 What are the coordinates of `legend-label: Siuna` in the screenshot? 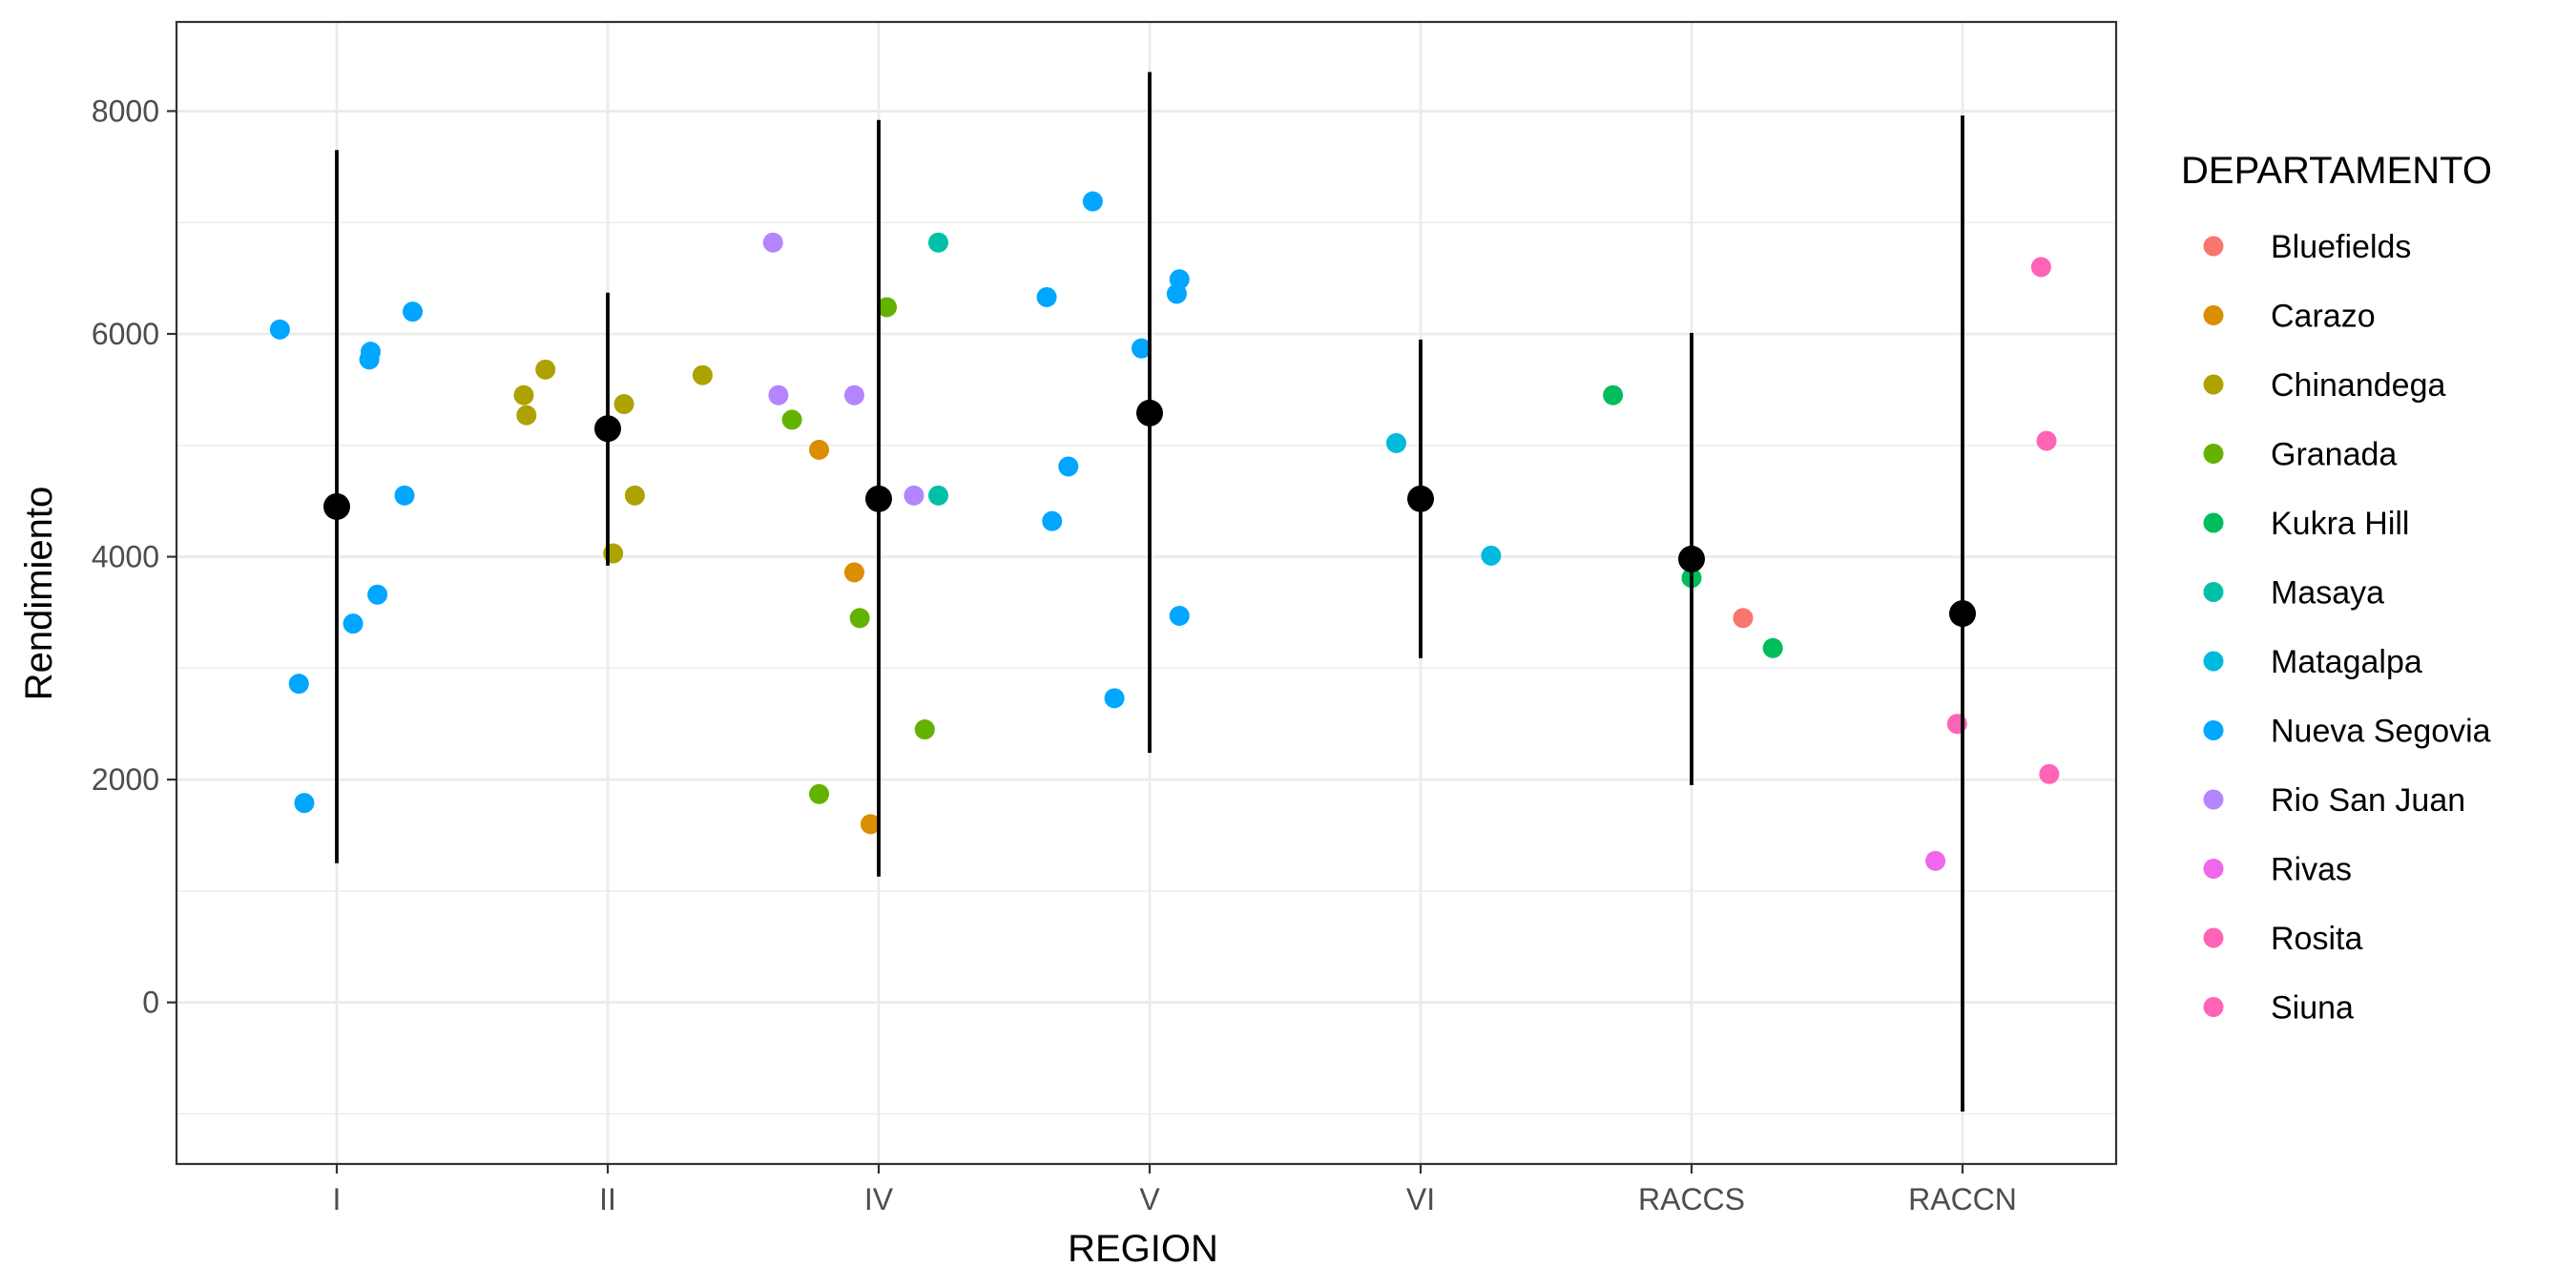 It's located at (2312, 1008).